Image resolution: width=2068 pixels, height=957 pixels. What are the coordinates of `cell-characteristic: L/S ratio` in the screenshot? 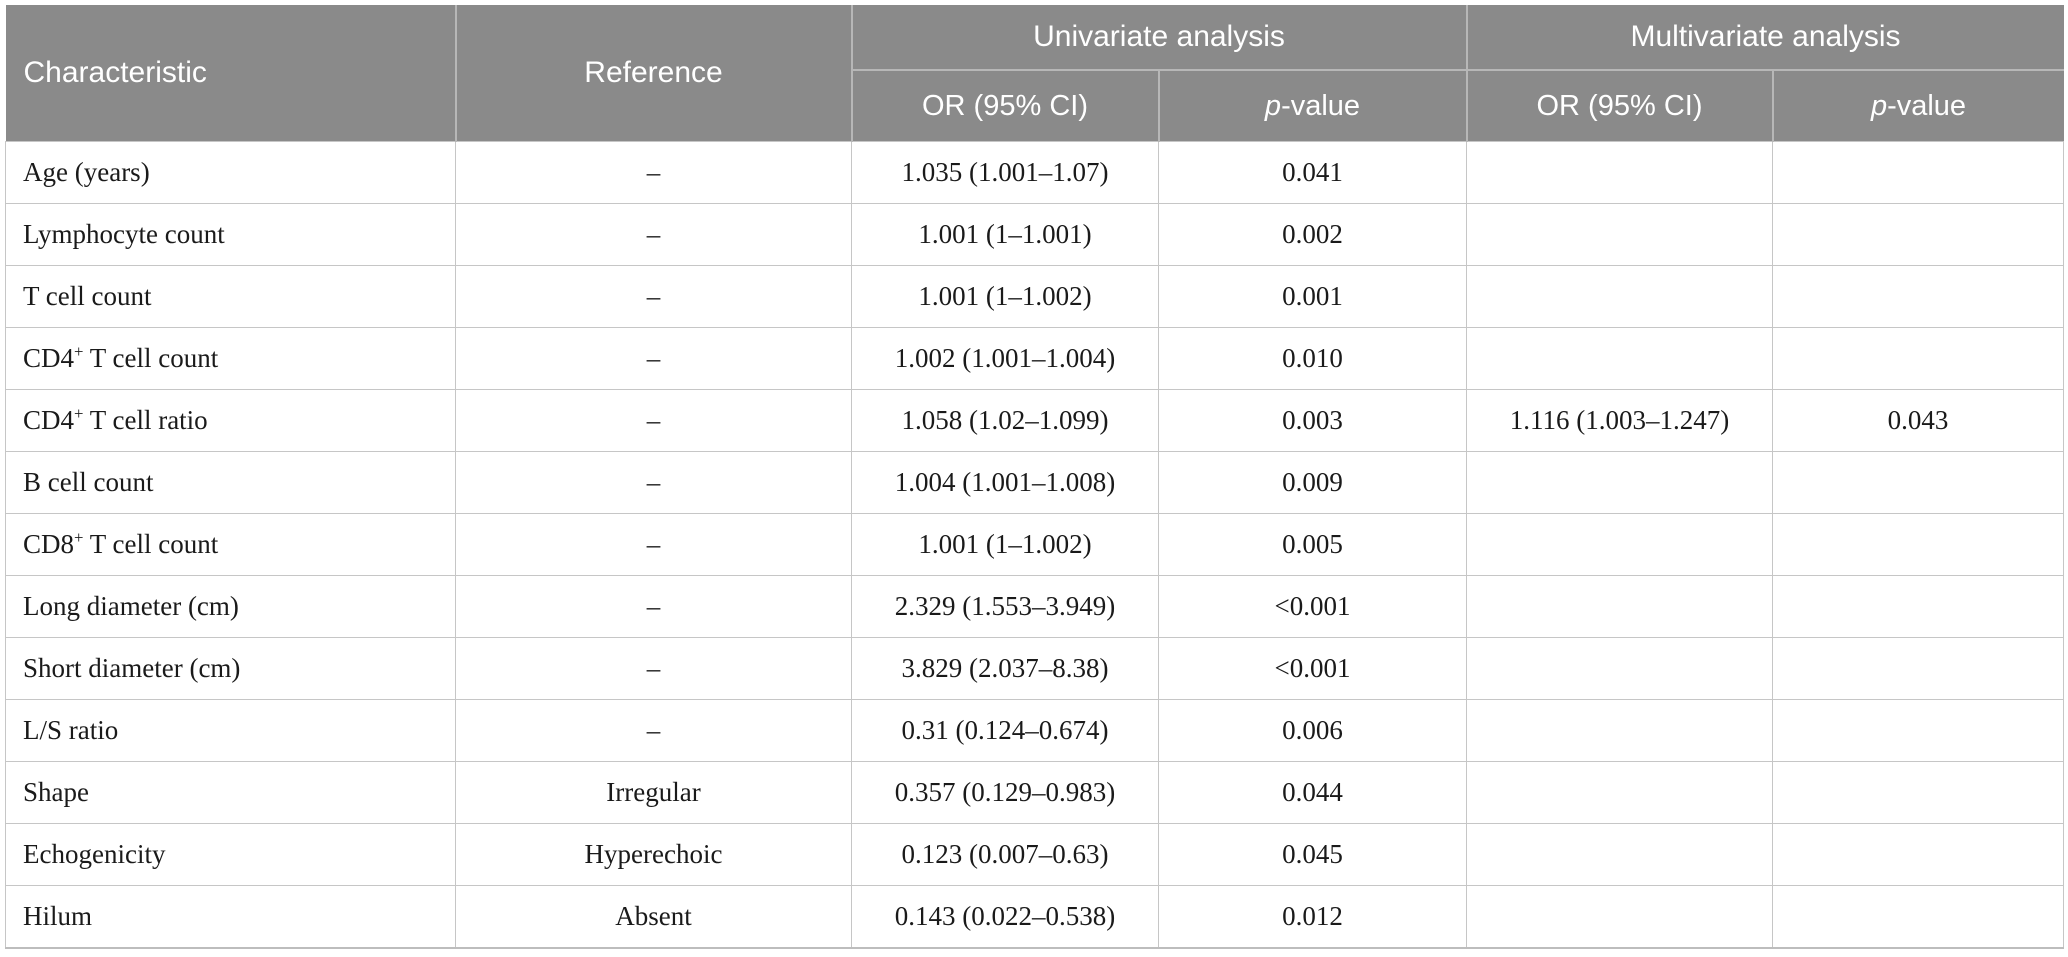 It's located at (230, 730).